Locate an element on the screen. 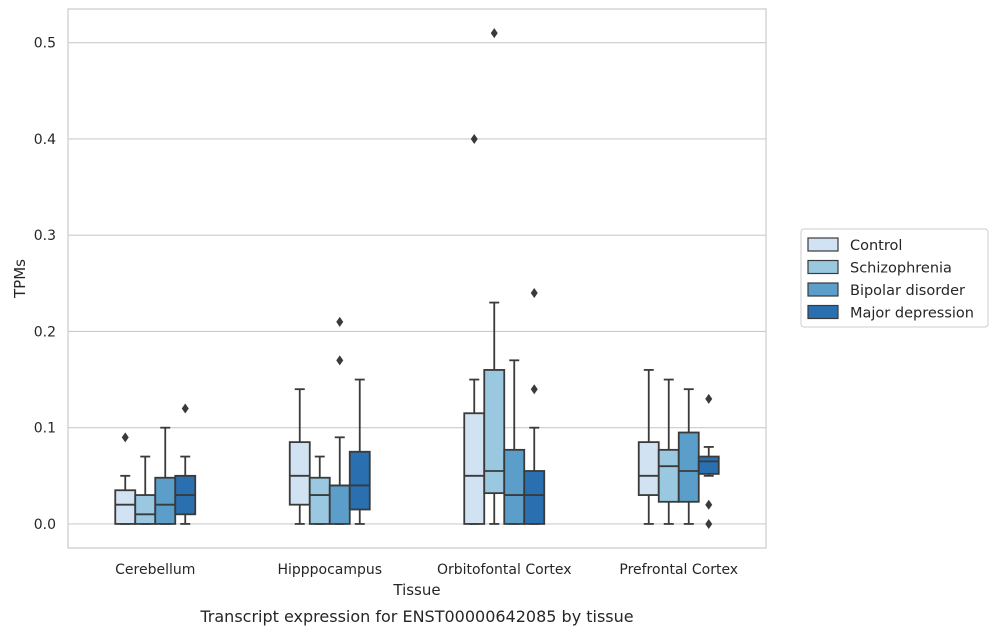 The image size is (997, 634). legend-frame is located at coordinates (894, 278).